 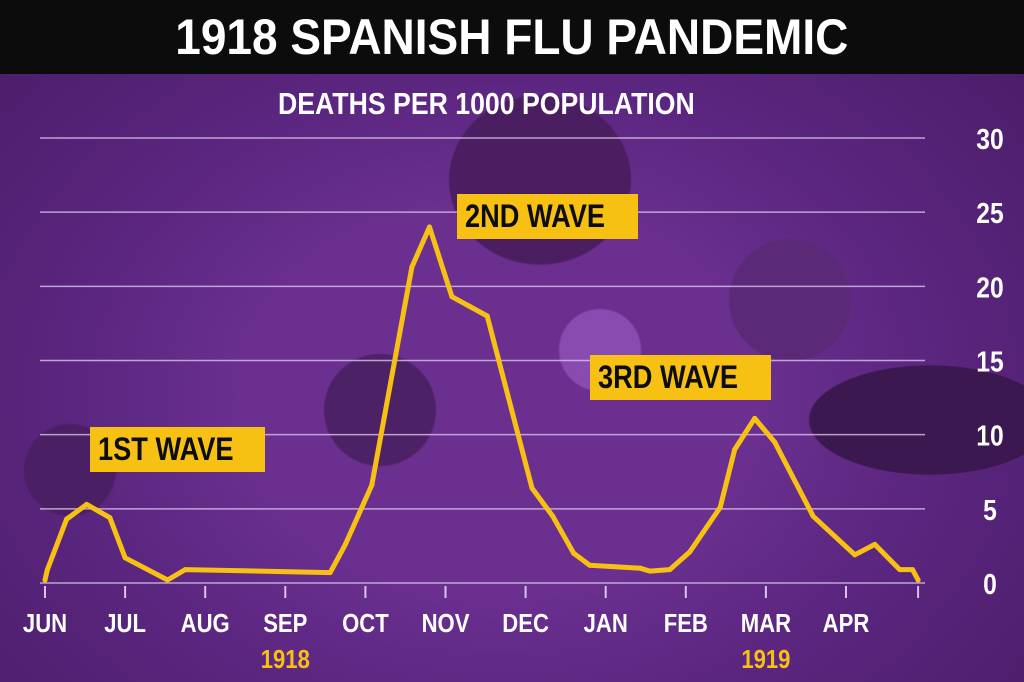 What do you see at coordinates (486, 103) in the screenshot?
I see `chart-subtitle: DEATHS PER 1000 POPULATION` at bounding box center [486, 103].